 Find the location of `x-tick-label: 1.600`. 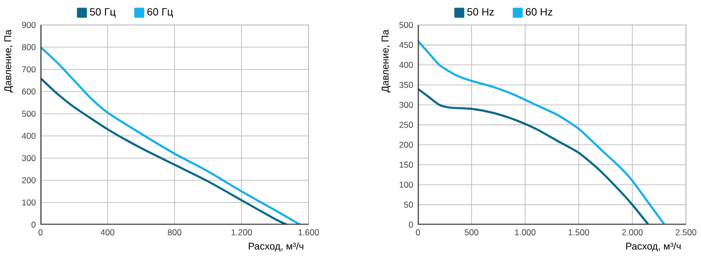

x-tick-label: 1.600 is located at coordinates (308, 232).